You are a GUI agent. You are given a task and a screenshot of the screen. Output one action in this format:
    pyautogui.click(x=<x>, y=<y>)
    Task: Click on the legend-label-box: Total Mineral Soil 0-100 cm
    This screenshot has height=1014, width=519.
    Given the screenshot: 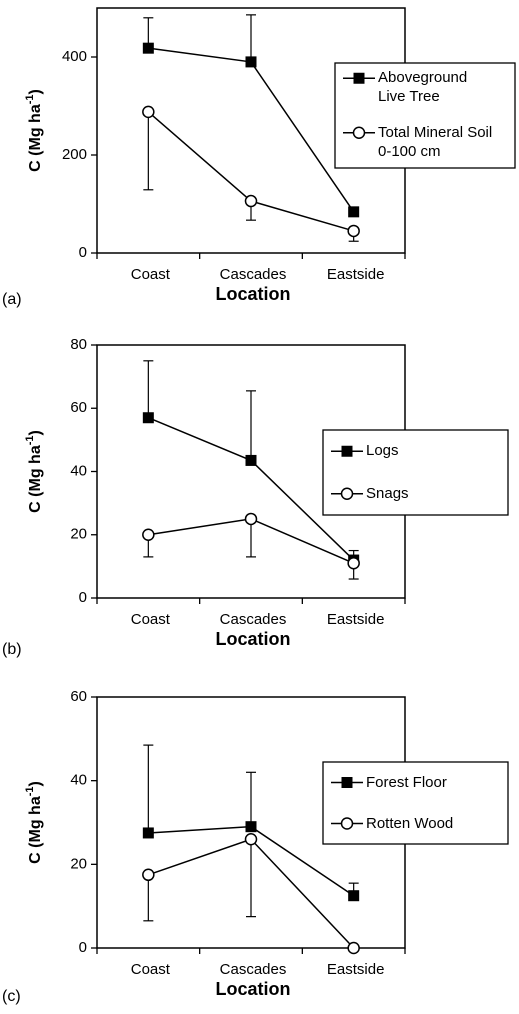 What is the action you would take?
    pyautogui.click(x=435, y=141)
    